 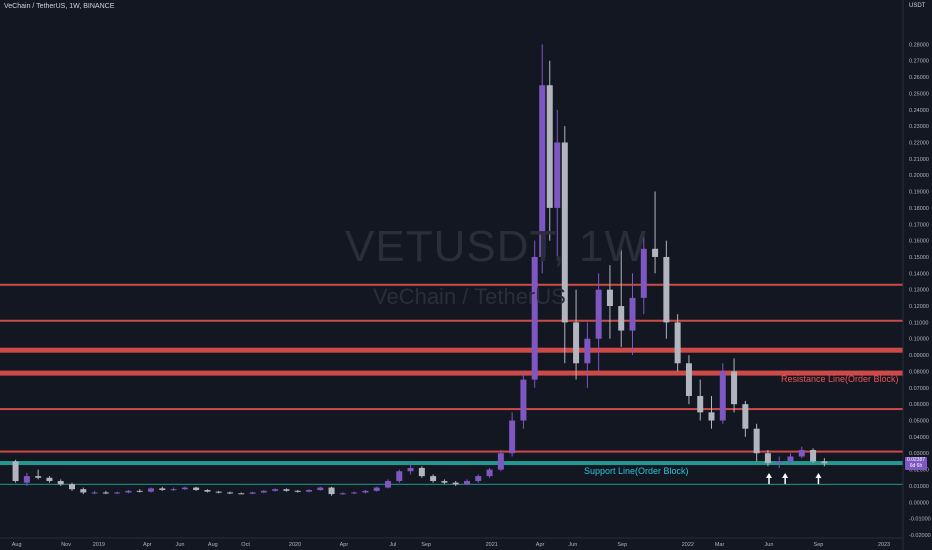 I want to click on price-tick-label: 0.25000, so click(x=919, y=94).